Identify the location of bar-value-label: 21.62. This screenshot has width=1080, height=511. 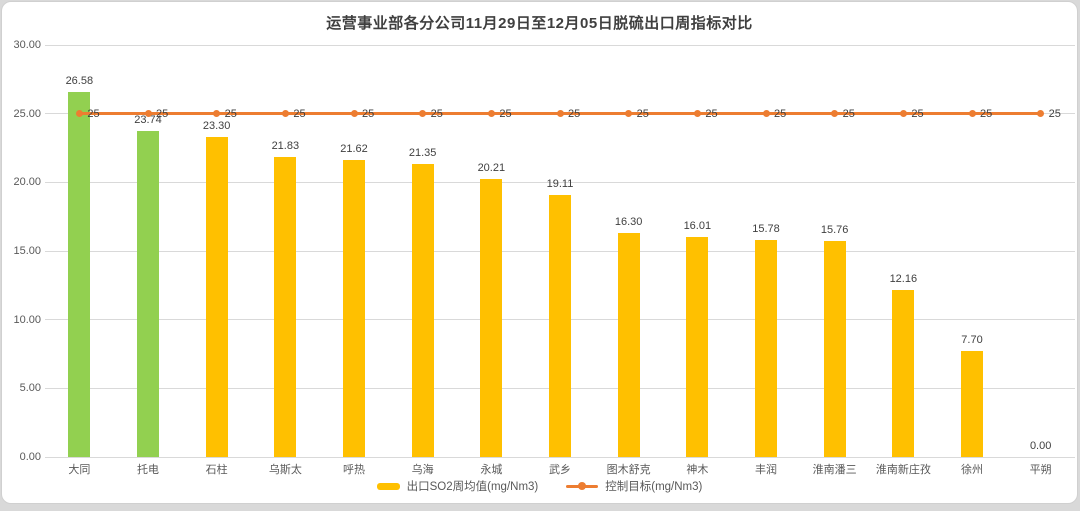
(354, 149).